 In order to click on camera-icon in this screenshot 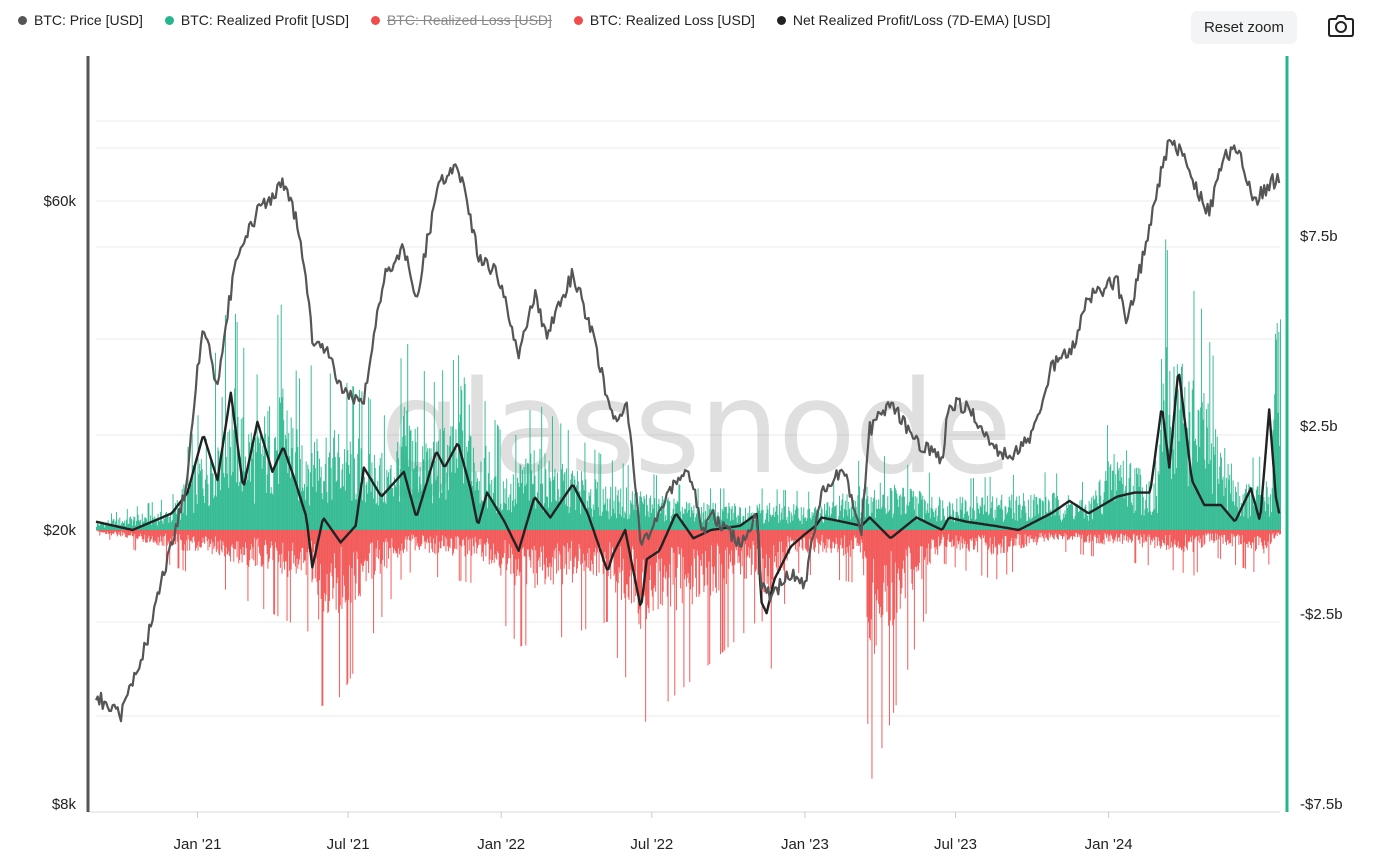, I will do `click(1341, 26)`.